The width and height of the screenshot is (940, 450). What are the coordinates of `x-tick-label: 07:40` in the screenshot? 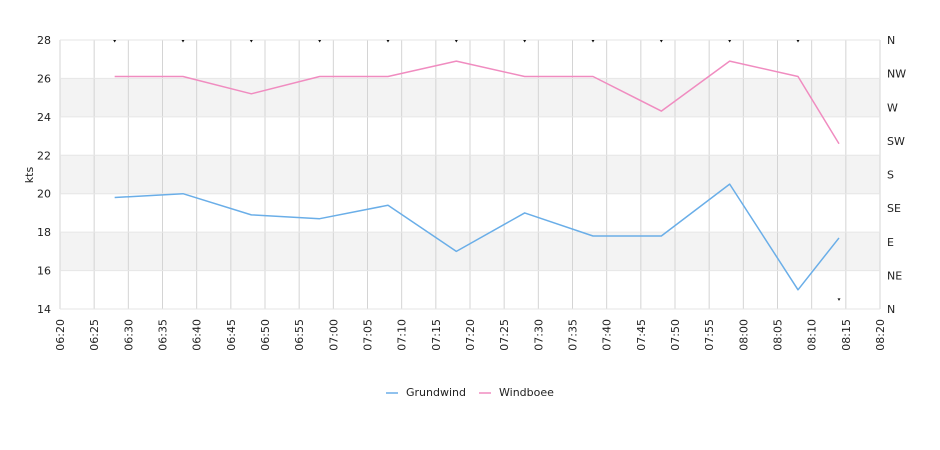 It's located at (607, 335).